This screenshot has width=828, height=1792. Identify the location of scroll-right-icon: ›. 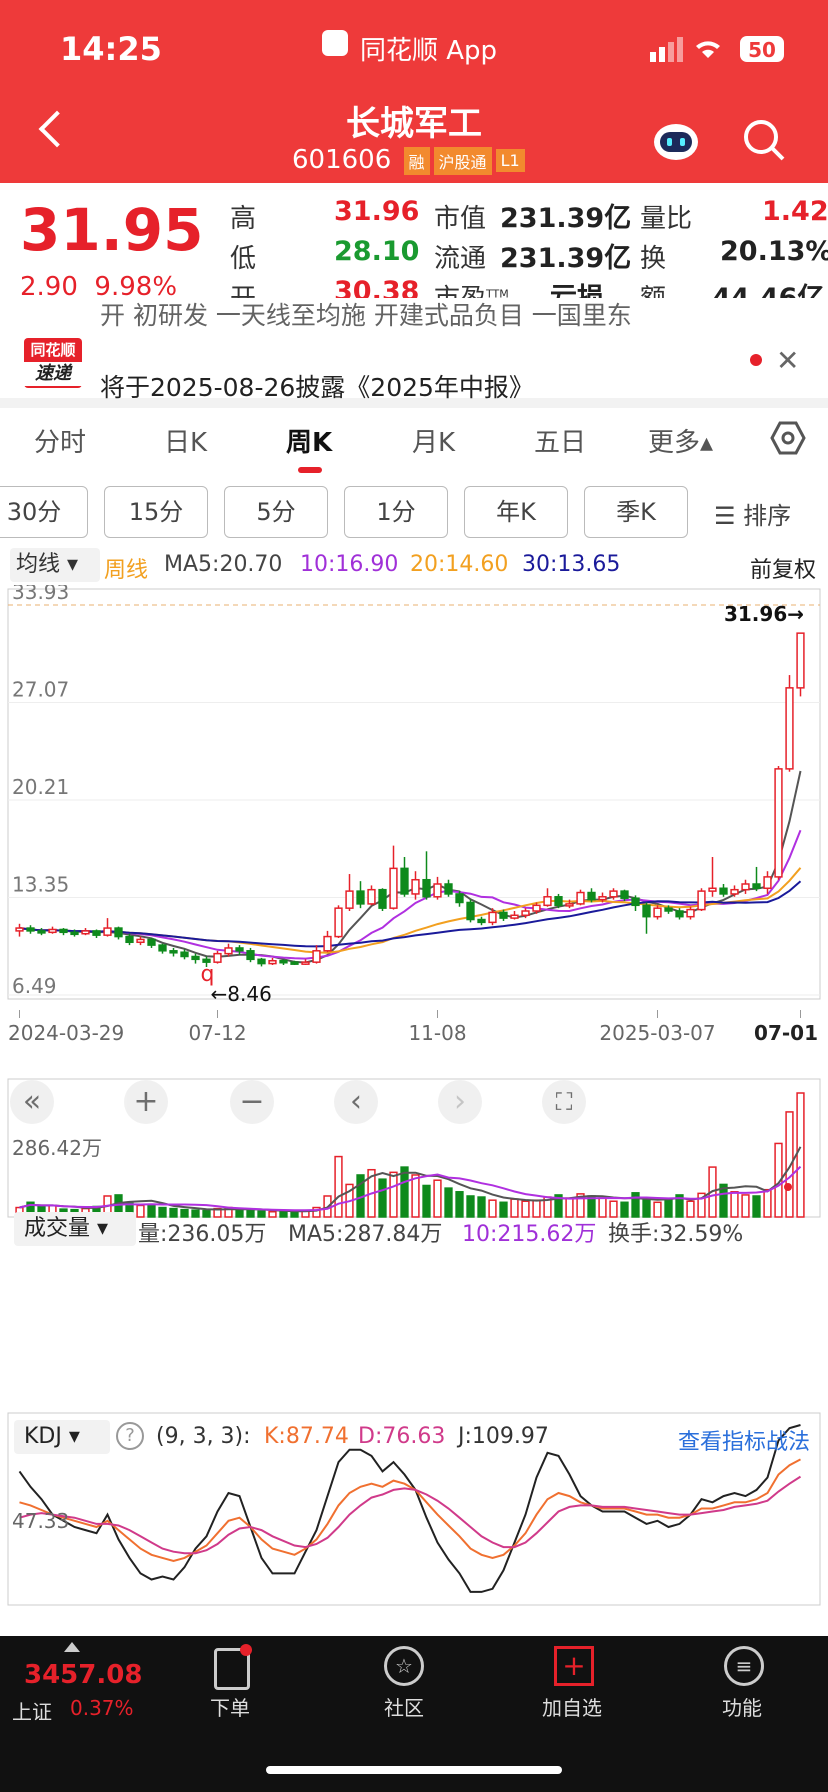
(460, 1102).